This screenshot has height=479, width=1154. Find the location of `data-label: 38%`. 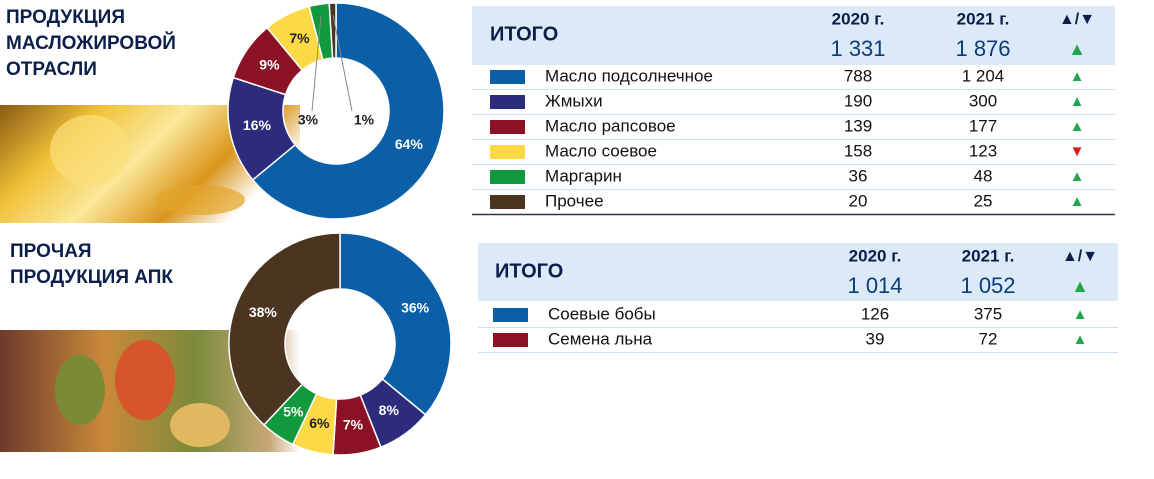

data-label: 38% is located at coordinates (263, 312).